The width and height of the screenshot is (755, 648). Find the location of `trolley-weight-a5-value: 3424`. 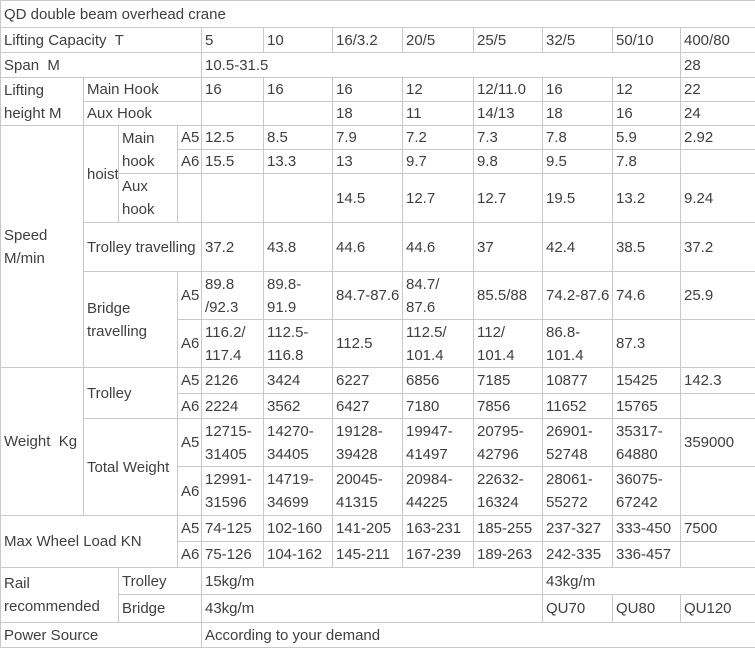

trolley-weight-a5-value: 3424 is located at coordinates (298, 381).